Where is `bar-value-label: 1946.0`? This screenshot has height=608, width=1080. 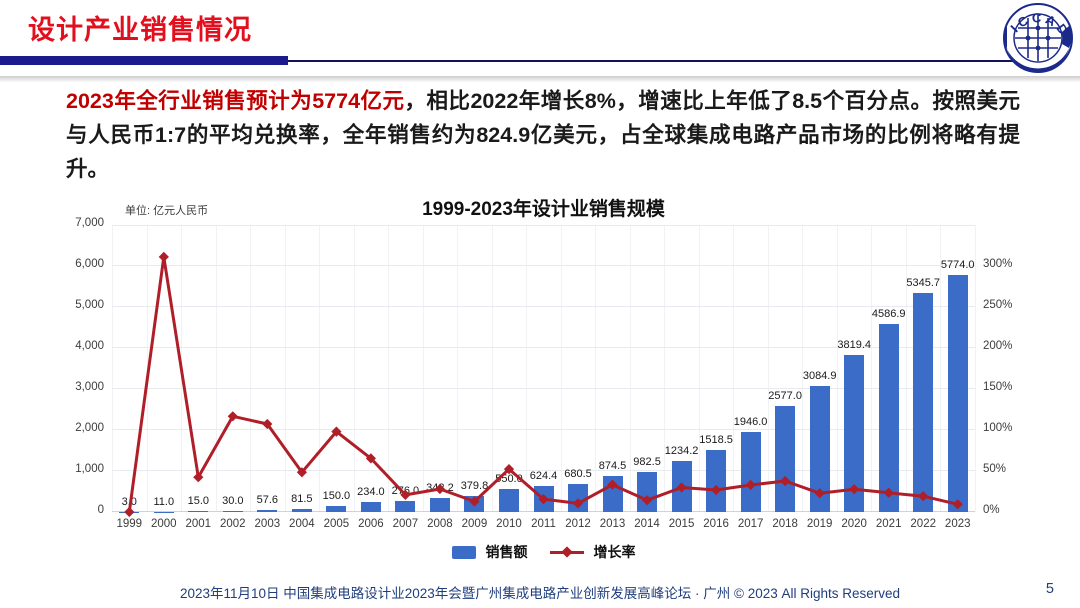
bar-value-label: 1946.0 is located at coordinates (750, 422).